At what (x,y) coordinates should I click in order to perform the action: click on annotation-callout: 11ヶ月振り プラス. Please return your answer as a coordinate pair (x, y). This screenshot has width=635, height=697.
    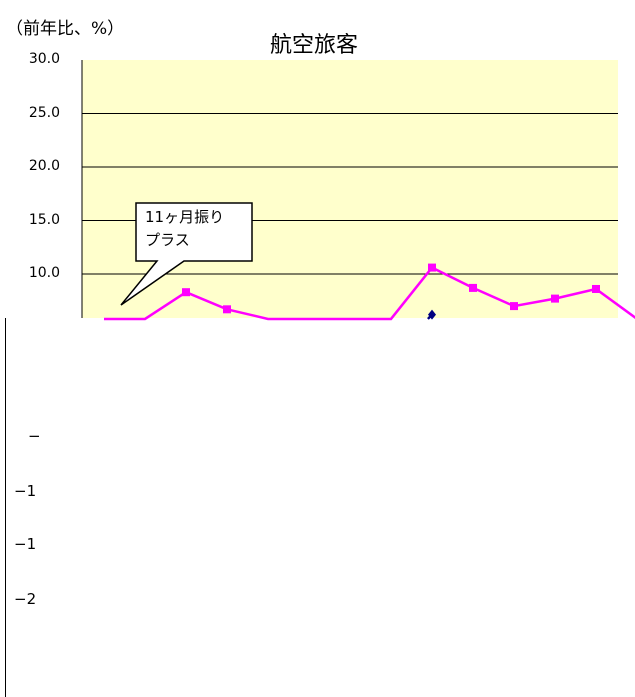
    Looking at the image, I should click on (186, 254).